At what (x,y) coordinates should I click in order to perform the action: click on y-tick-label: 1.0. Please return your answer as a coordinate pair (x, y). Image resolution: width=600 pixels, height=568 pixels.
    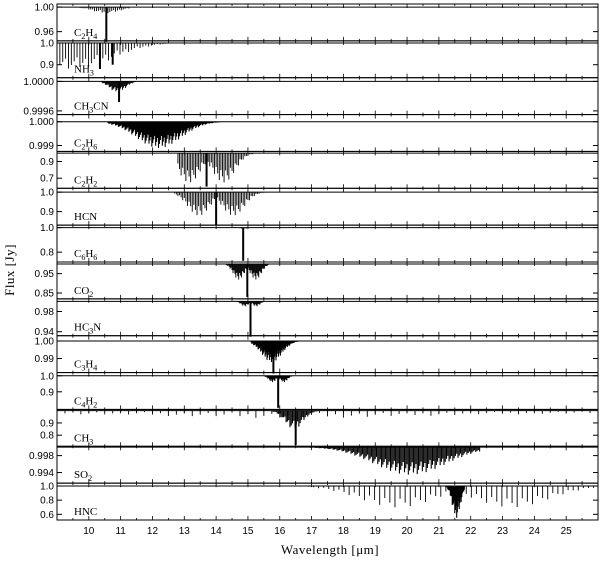
    Looking at the image, I should click on (47, 228).